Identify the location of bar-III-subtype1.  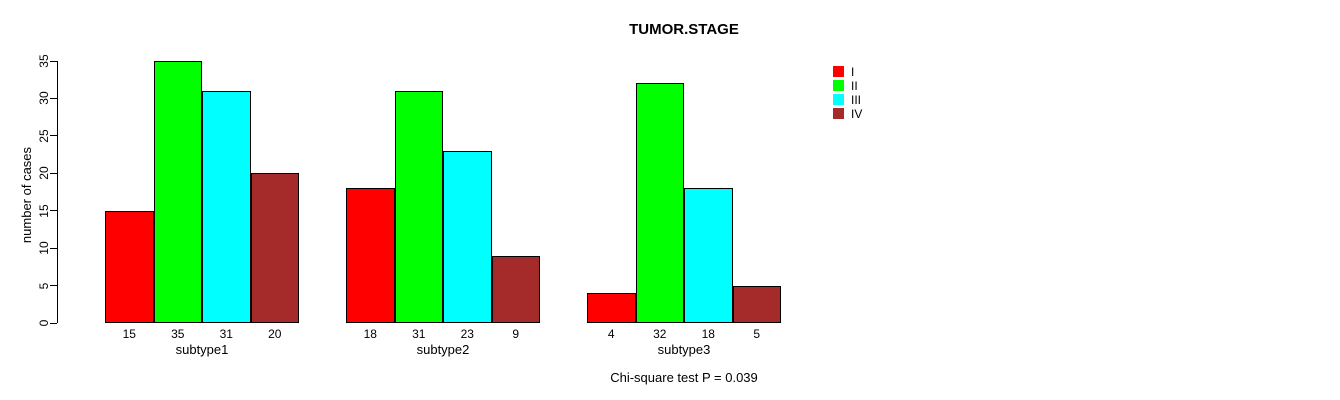
(226, 206).